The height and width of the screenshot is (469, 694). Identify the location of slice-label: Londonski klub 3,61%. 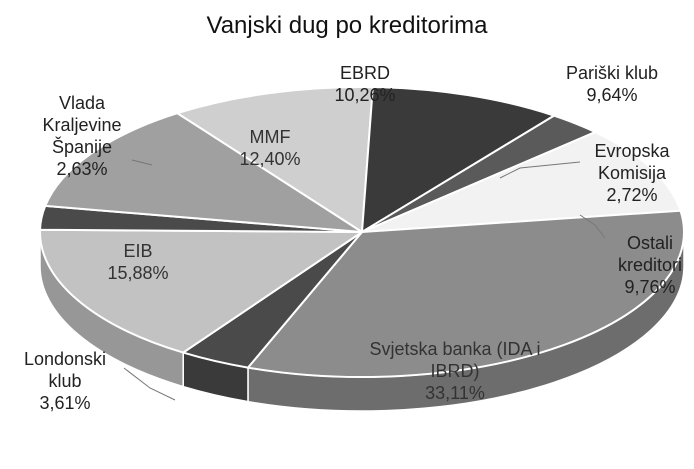
(65, 381).